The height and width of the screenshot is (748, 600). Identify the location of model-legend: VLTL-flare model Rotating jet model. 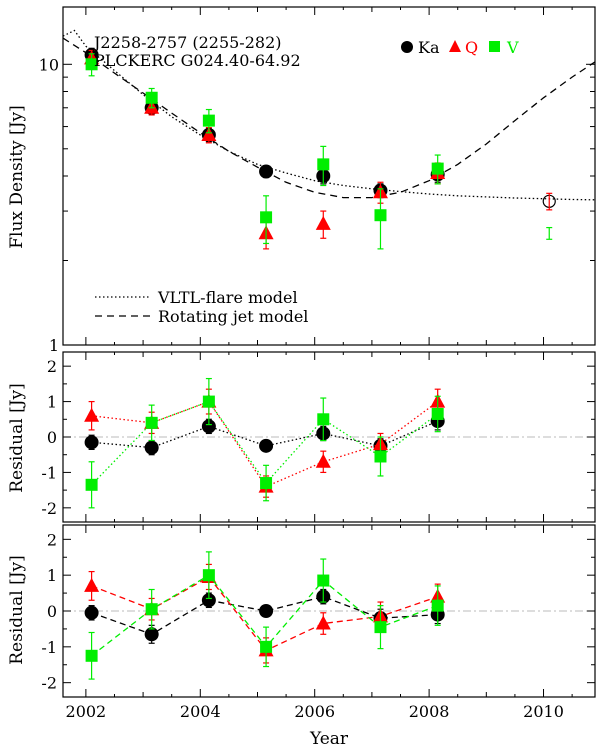
(201, 307).